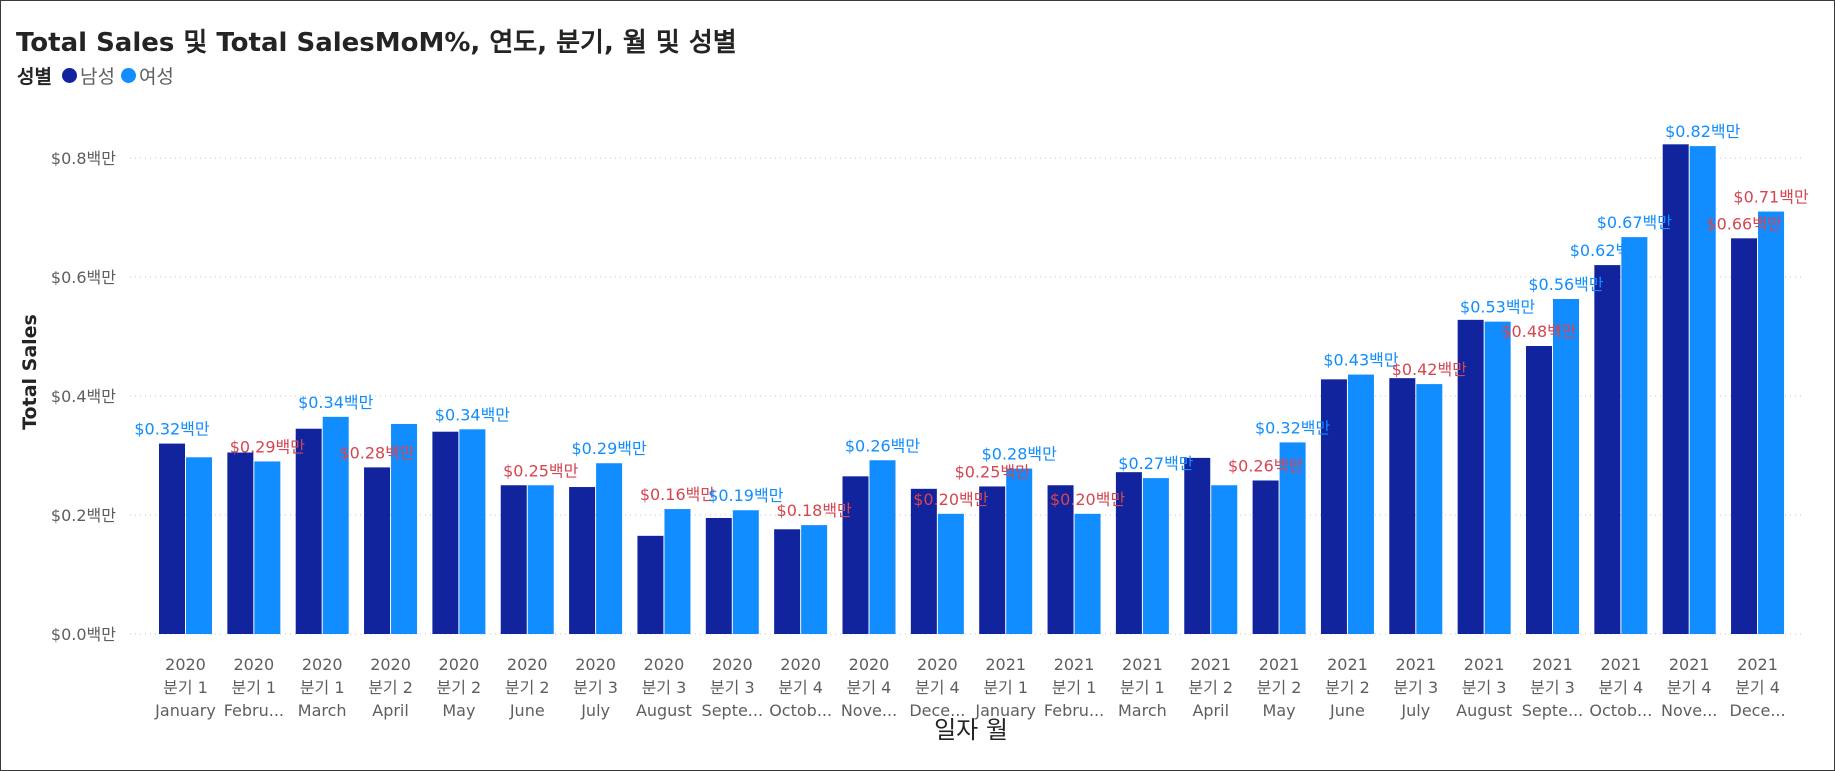  I want to click on x-tick-month: January, so click(185, 710).